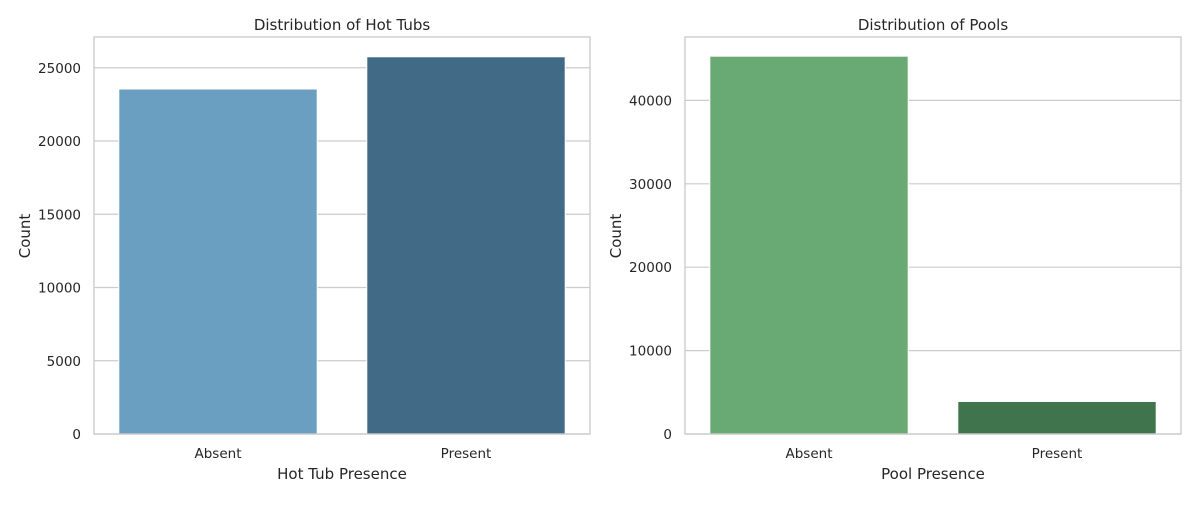 This screenshot has height=505, width=1200. I want to click on x-axis-label: Pool Presence, so click(933, 474).